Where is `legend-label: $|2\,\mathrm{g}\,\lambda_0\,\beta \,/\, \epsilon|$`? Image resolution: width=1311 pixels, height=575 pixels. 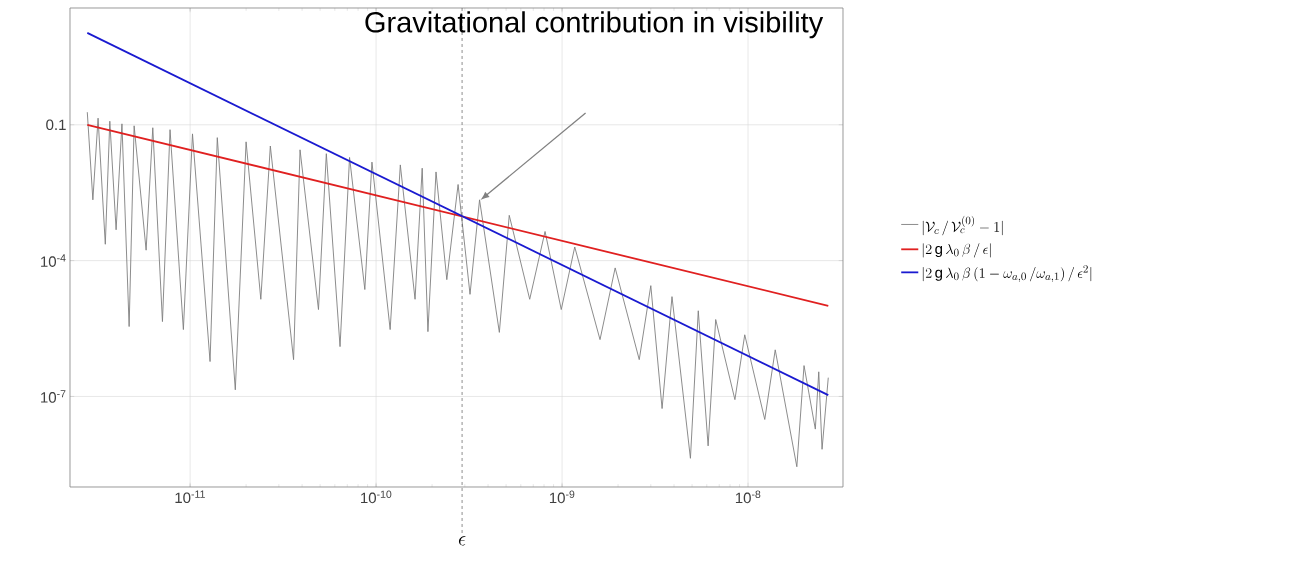 legend-label: $|2\,\mathrm{g}\,\lambda_0\,\beta \,/\, \epsilon|$ is located at coordinates (956, 250).